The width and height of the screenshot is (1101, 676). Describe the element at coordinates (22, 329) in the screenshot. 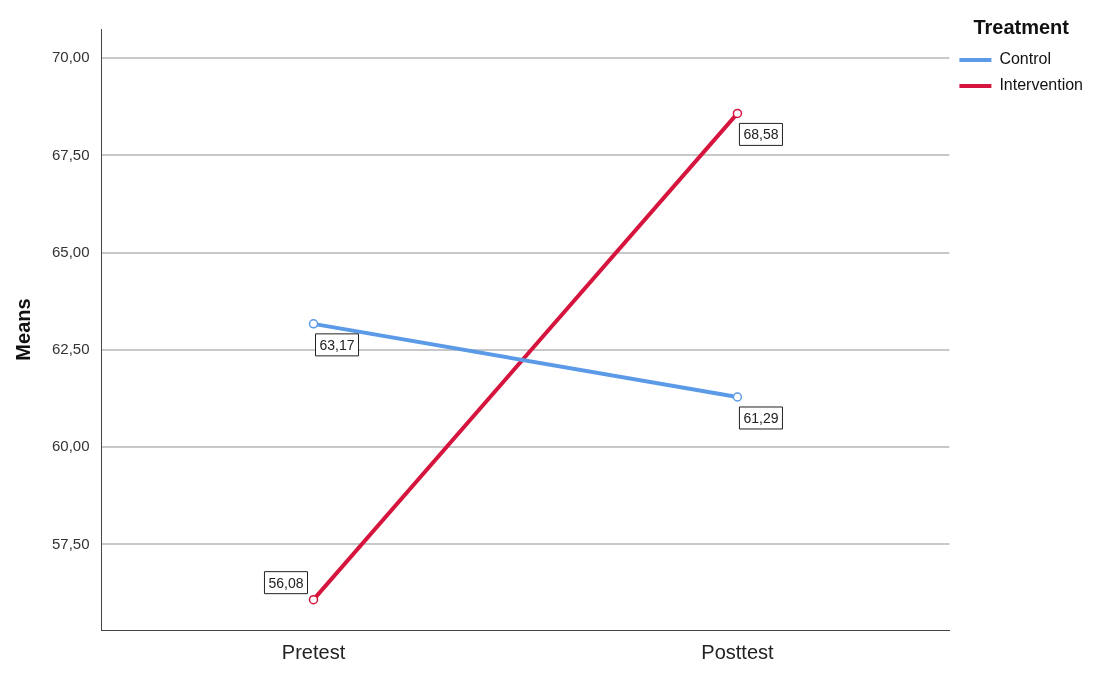

I see `y-axis-title: Means` at that location.